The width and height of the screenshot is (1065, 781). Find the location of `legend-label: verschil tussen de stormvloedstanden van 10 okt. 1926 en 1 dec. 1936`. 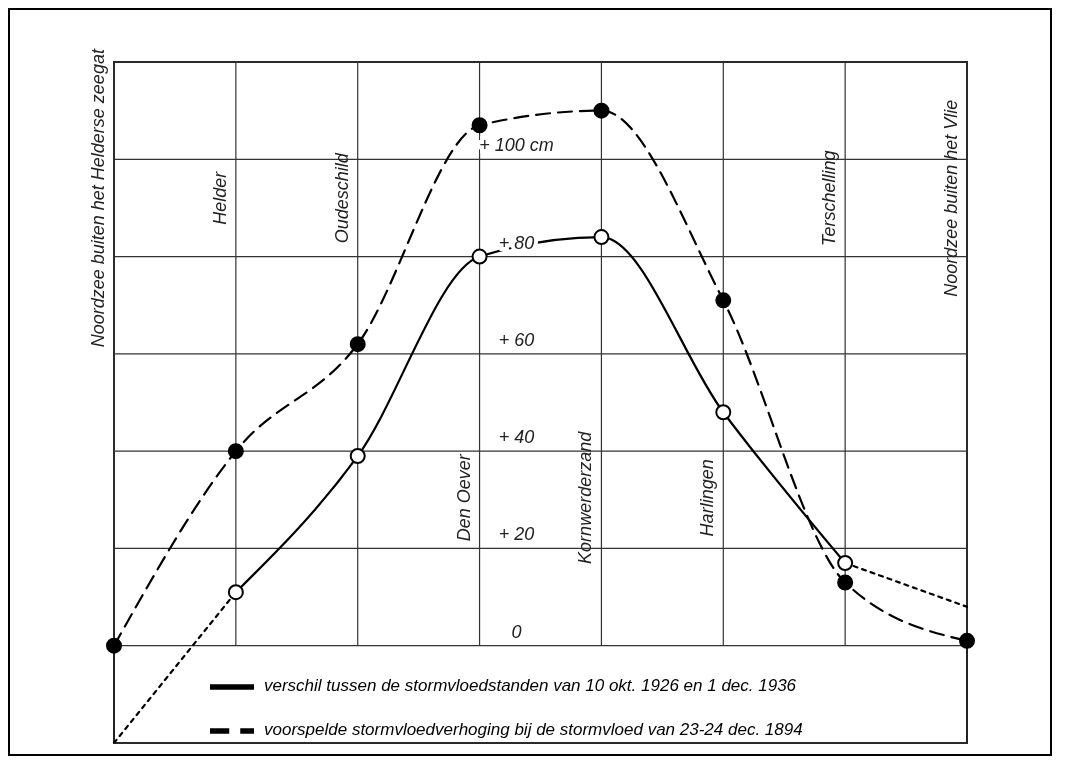

legend-label: verschil tussen de stormvloedstanden van 10 okt. 1926 en 1 dec. 1936 is located at coordinates (530, 685).